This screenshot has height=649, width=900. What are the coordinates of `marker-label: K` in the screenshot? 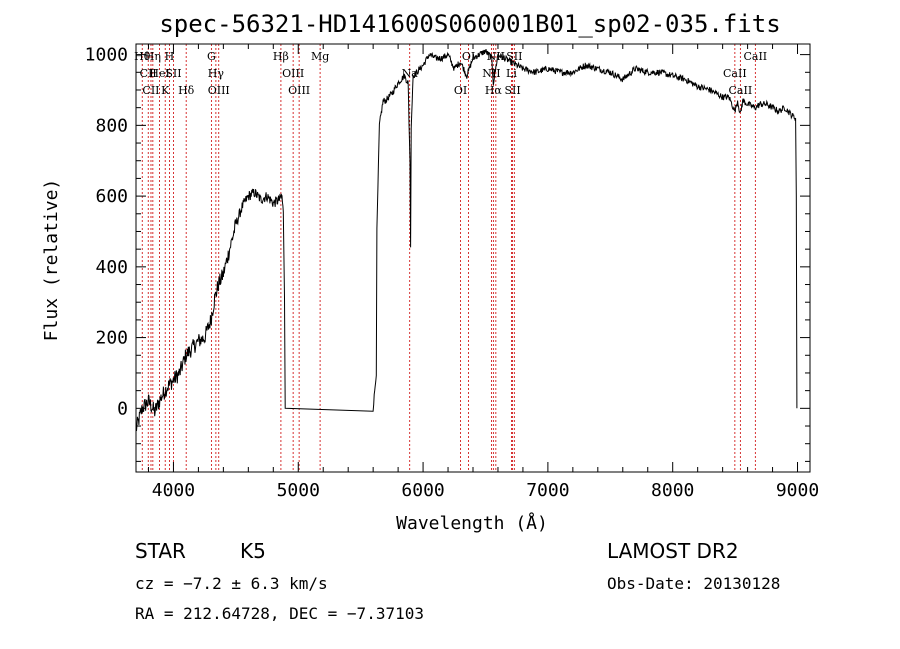 It's located at (165, 90).